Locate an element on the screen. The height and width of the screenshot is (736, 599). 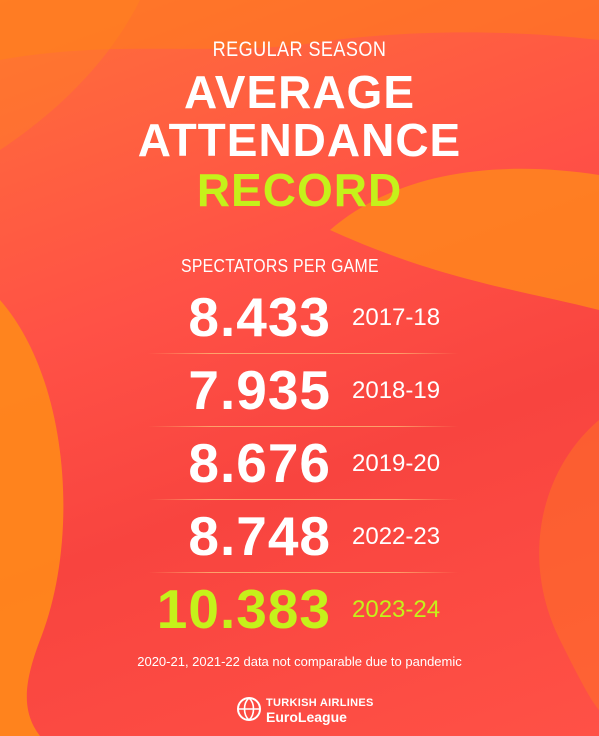
title-line-2: ATTENDANCE is located at coordinates (299, 140).